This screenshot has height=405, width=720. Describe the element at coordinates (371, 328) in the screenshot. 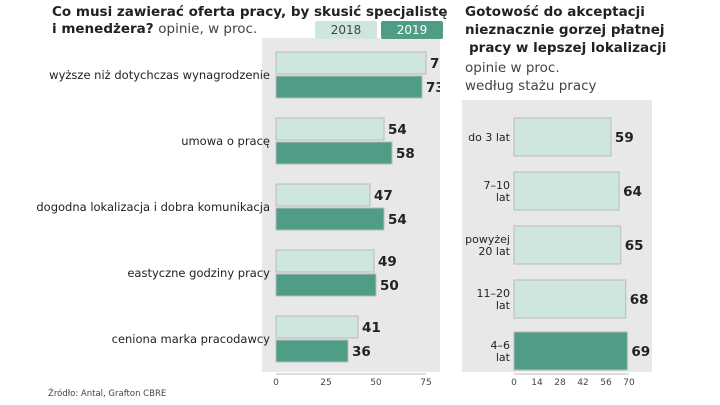

I see `data-label-2018: 41` at that location.